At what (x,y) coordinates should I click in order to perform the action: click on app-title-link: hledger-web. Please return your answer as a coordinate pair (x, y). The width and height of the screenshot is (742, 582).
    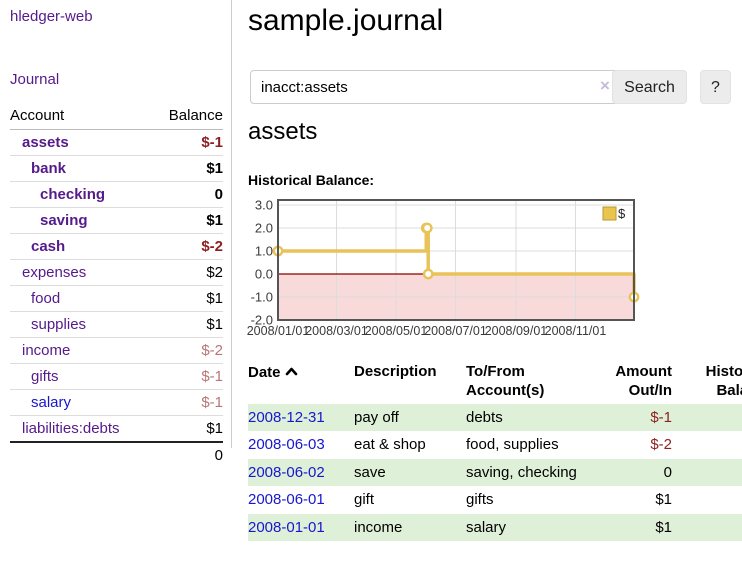
    Looking at the image, I should click on (51, 16).